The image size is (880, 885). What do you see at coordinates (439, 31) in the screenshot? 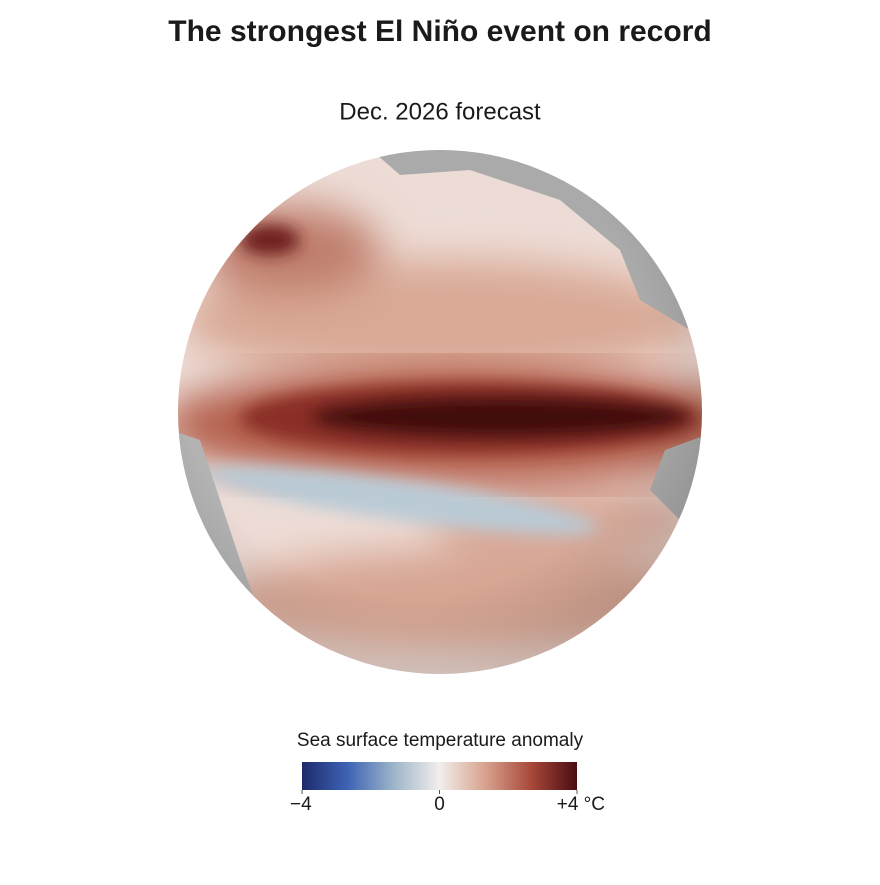
I see `title: The strongest El Niño event on record` at bounding box center [439, 31].